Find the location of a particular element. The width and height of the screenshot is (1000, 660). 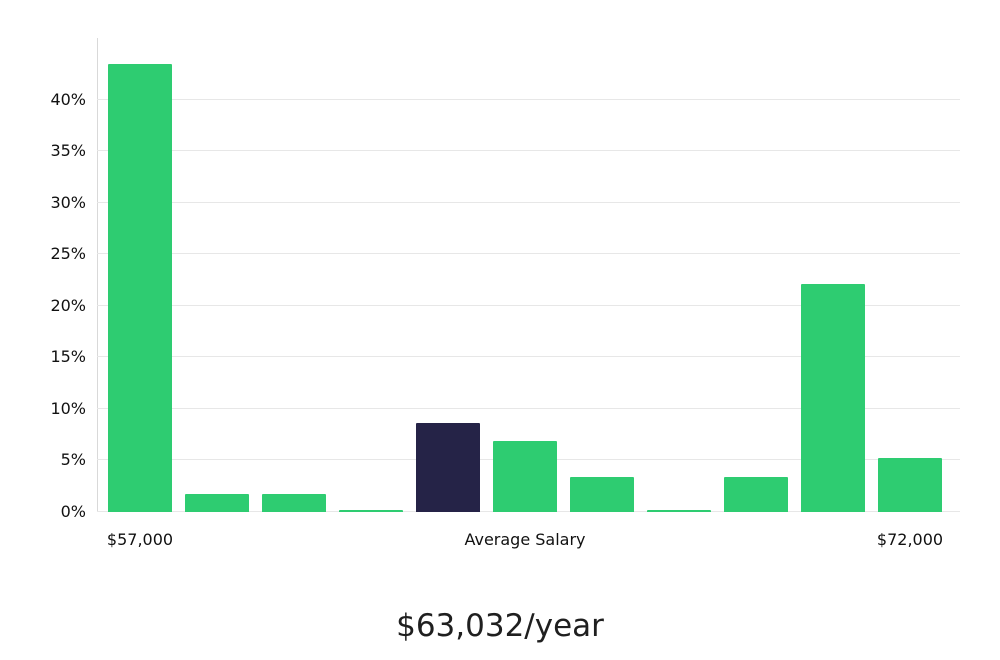

y-axis-tick-label: 20% is located at coordinates (68, 305).